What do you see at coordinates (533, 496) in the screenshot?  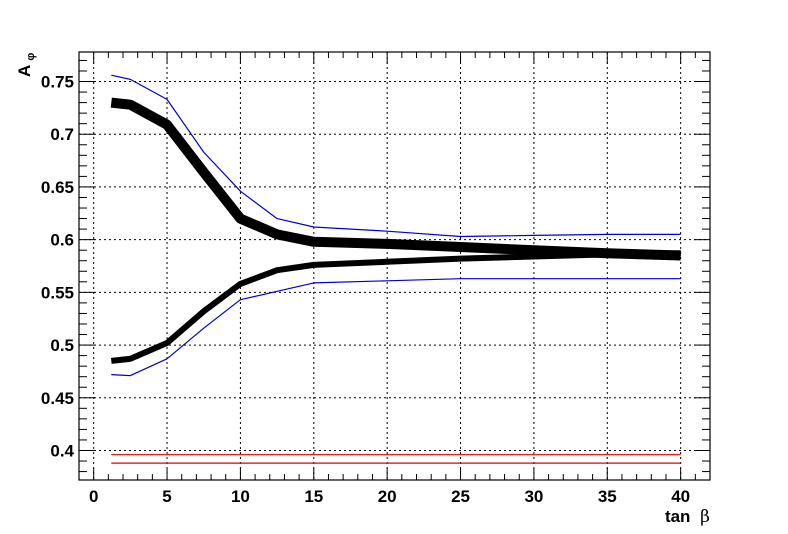 I see `x-tick-label: 30` at bounding box center [533, 496].